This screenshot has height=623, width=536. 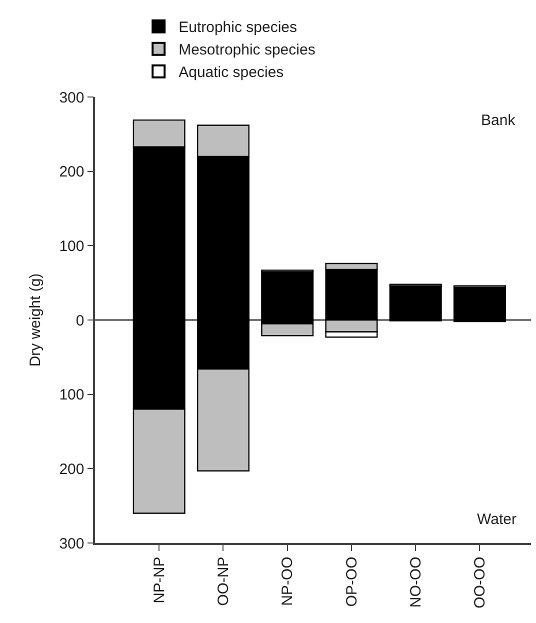 What do you see at coordinates (35, 320) in the screenshot?
I see `y-axis-title: Dry weight (g)` at bounding box center [35, 320].